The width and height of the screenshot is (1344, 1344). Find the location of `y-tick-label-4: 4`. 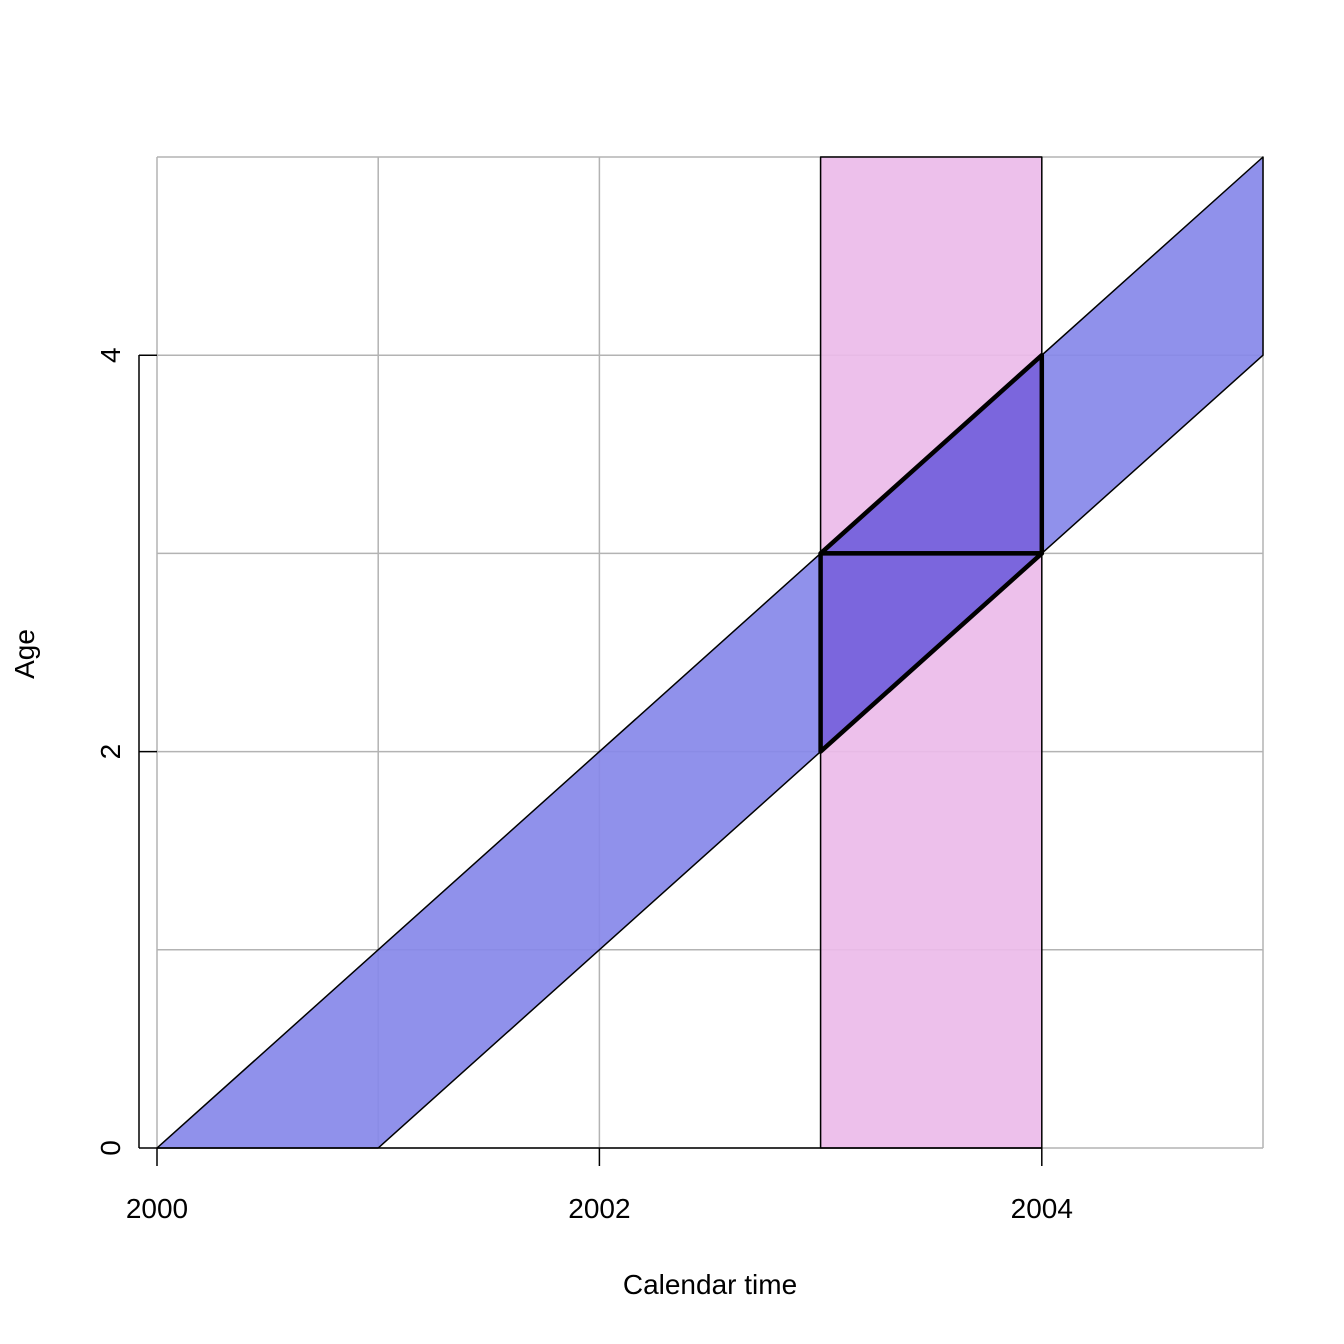

y-tick-label-4: 4 is located at coordinates (110, 355).